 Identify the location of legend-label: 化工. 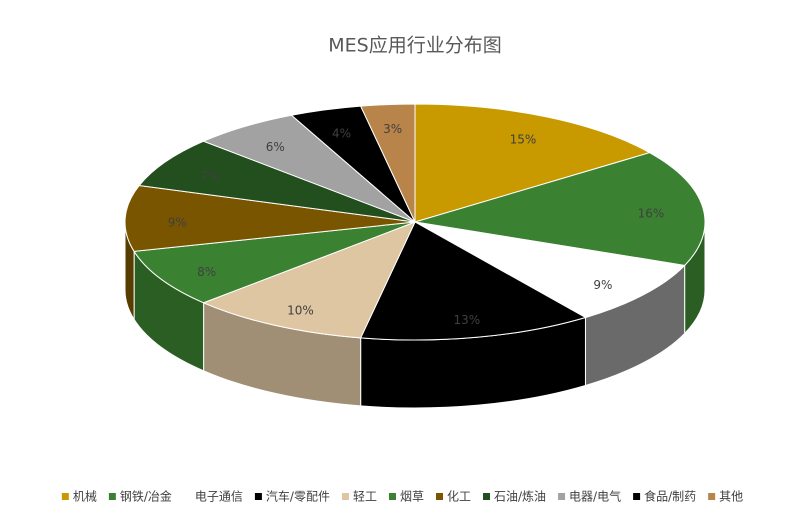
(459, 497).